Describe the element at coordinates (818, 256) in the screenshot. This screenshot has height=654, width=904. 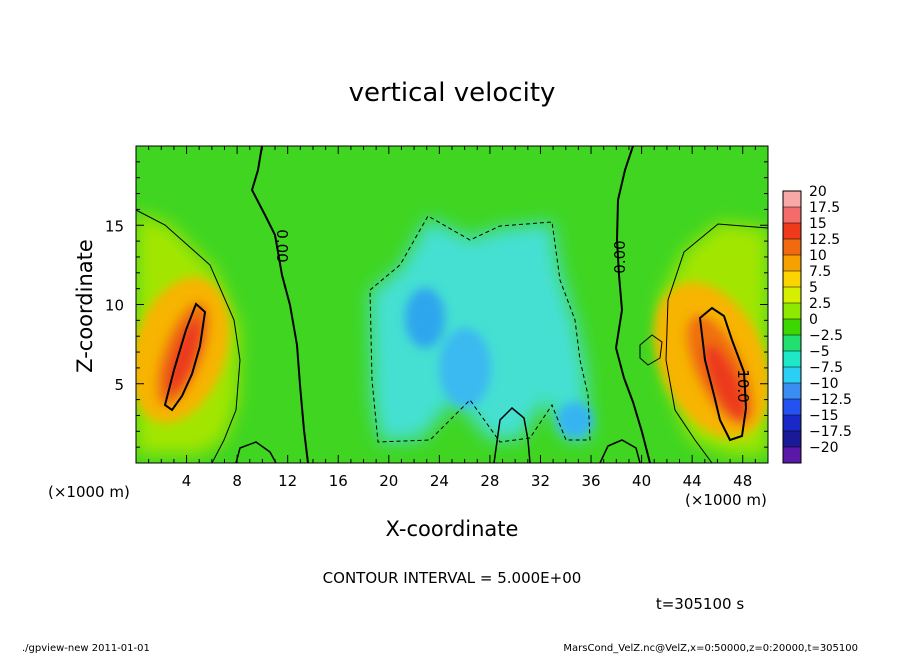
I see `colorbar-label: 10` at that location.